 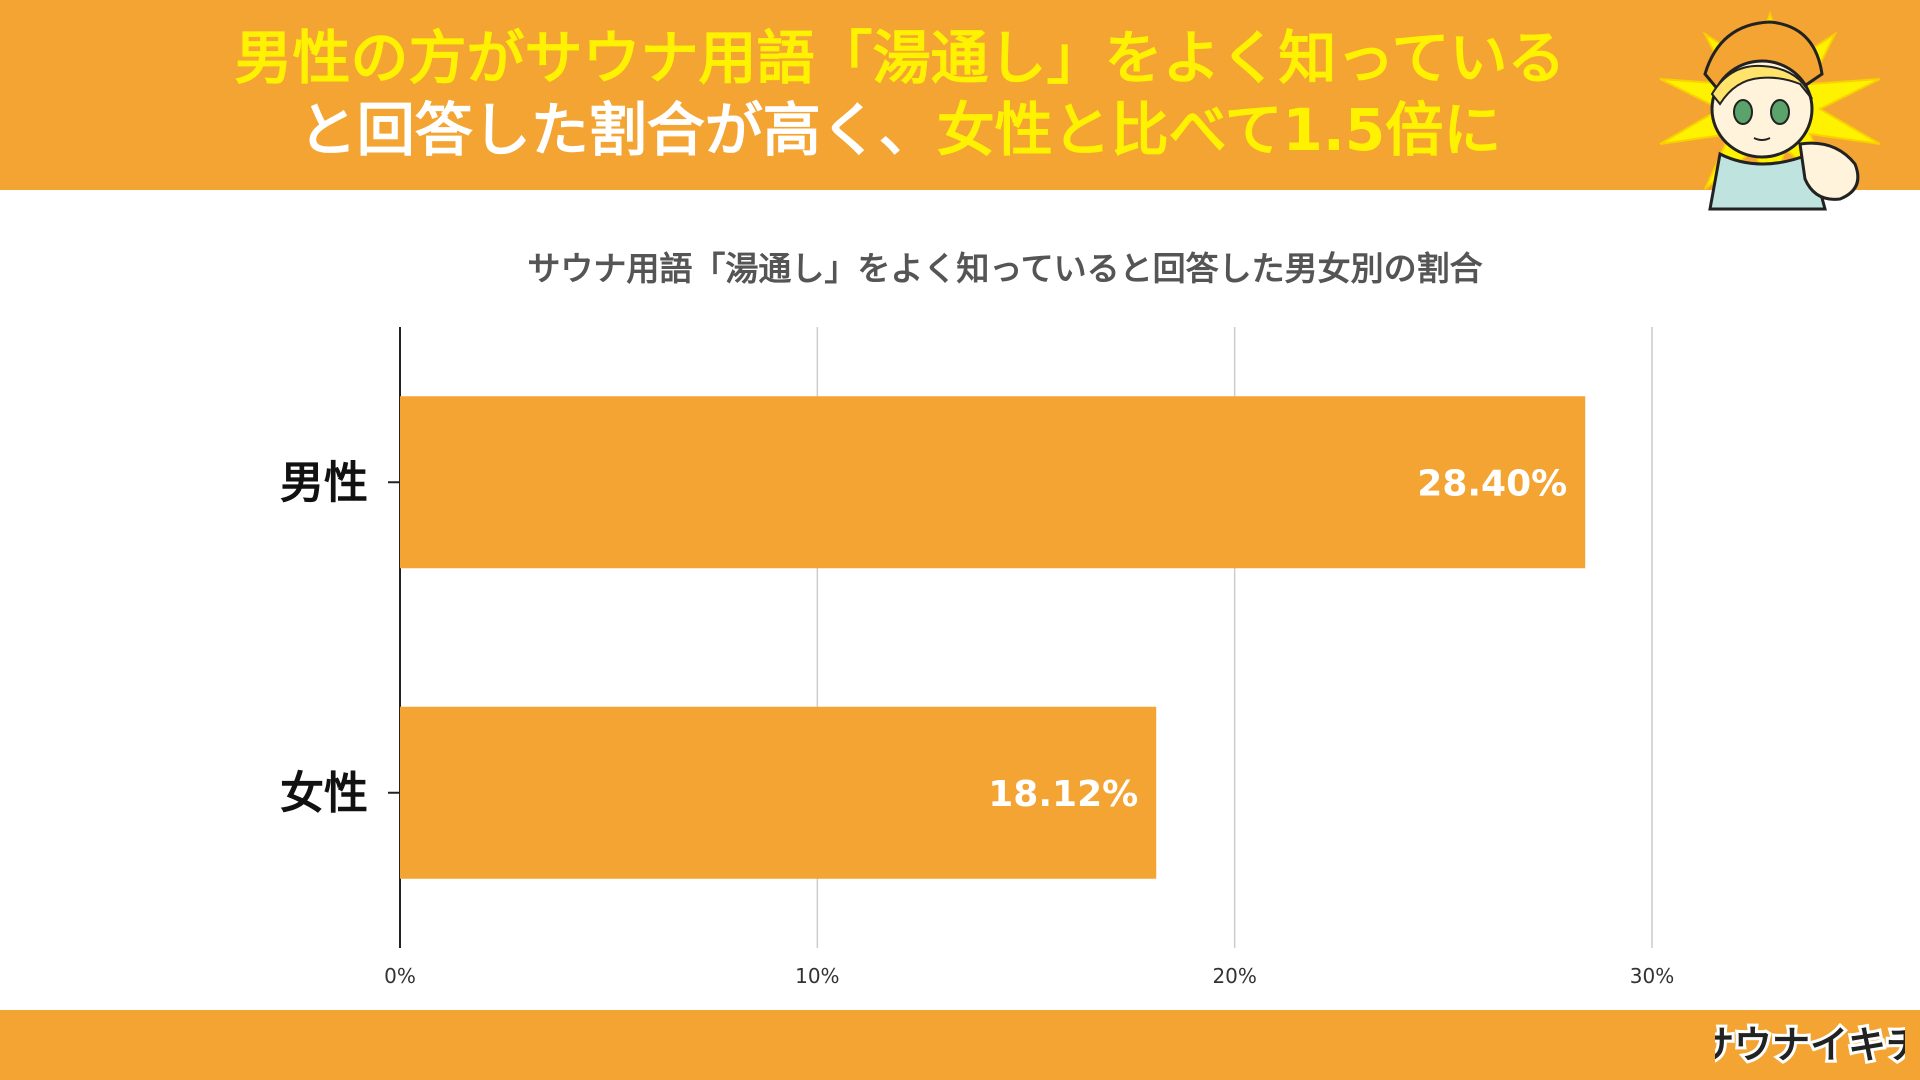 What do you see at coordinates (324, 793) in the screenshot?
I see `category-label: 女性` at bounding box center [324, 793].